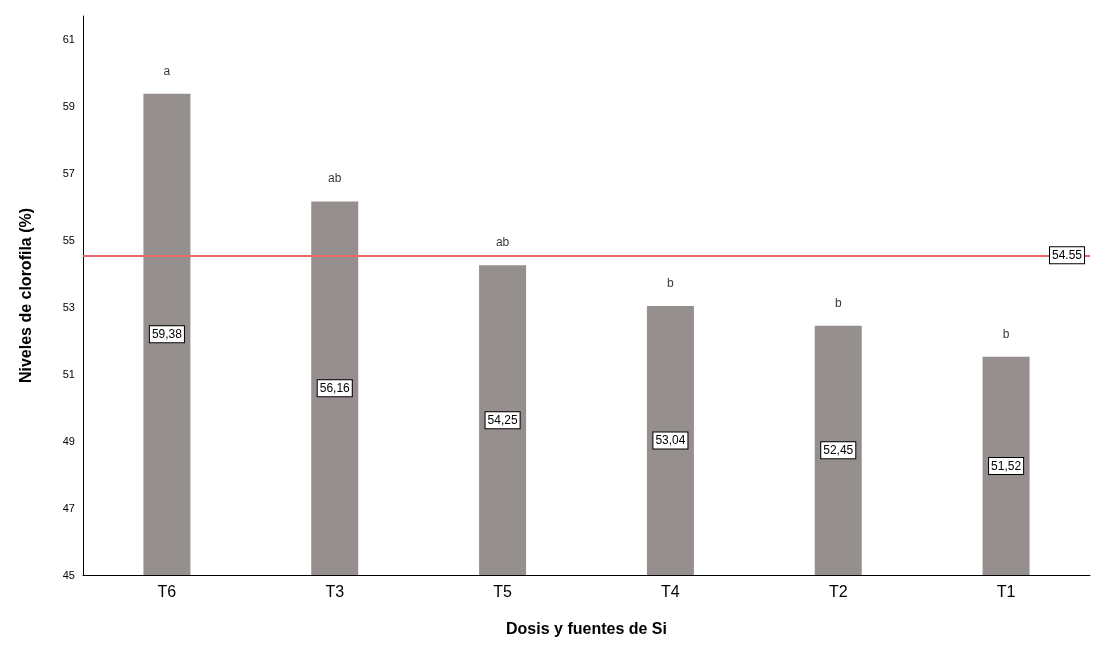 Image resolution: width=1115 pixels, height=655 pixels. I want to click on y-axis-title: Niveles de clorofila (%), so click(25, 295).